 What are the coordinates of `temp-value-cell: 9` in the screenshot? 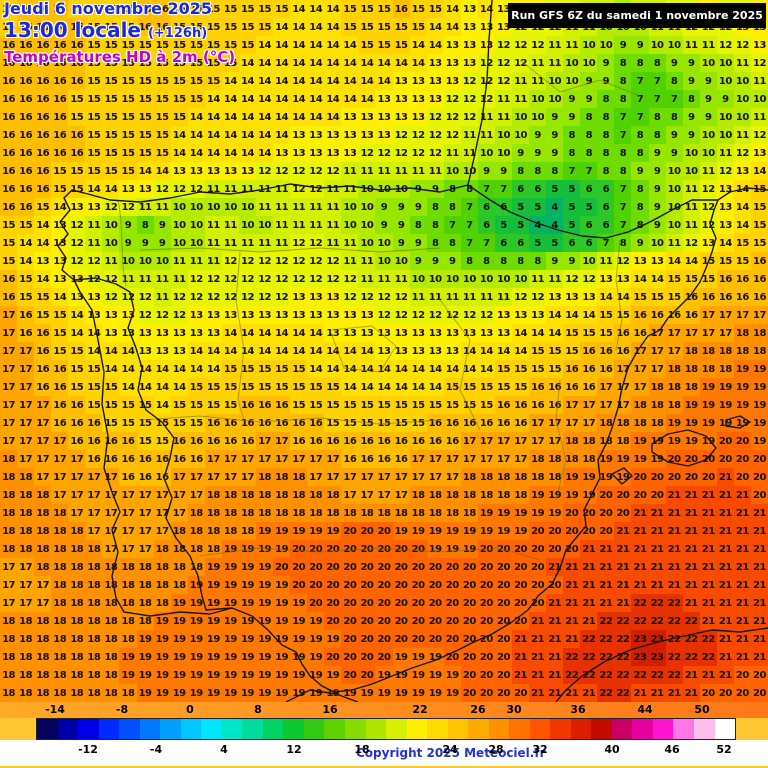 It's located at (657, 153).